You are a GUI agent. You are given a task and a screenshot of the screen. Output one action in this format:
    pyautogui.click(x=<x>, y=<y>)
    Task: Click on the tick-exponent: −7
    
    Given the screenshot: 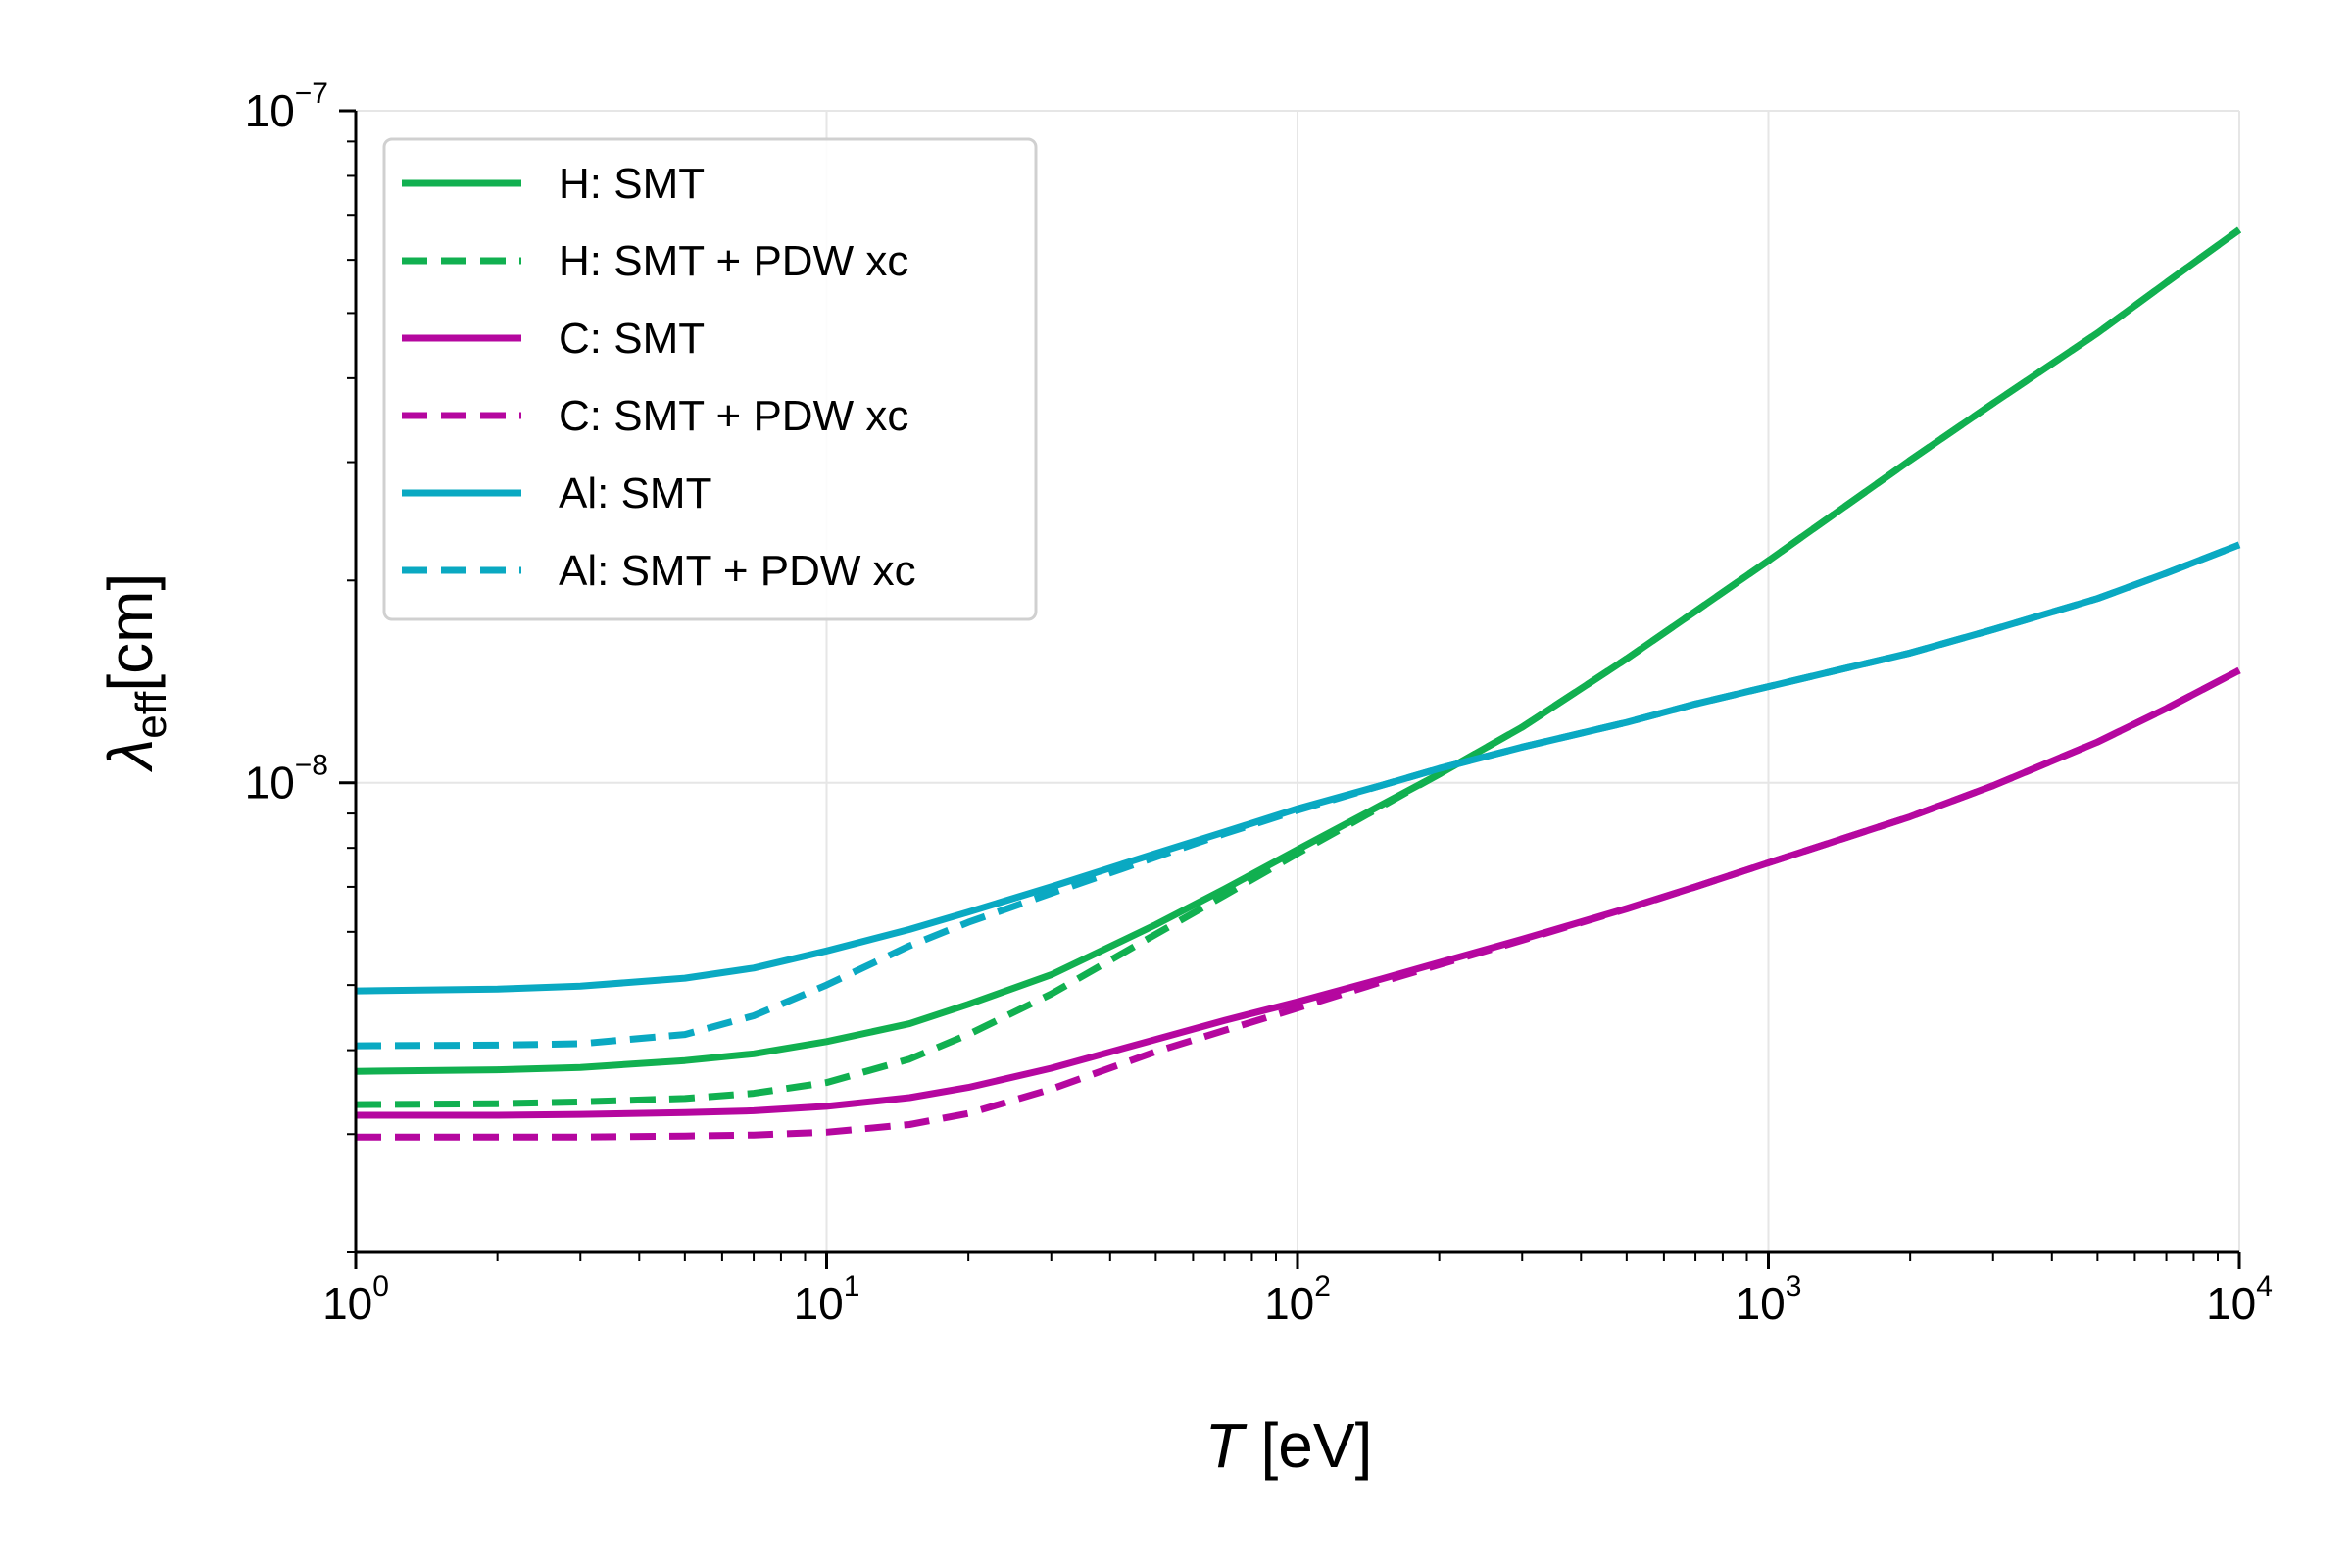 What is the action you would take?
    pyautogui.click(x=311, y=93)
    